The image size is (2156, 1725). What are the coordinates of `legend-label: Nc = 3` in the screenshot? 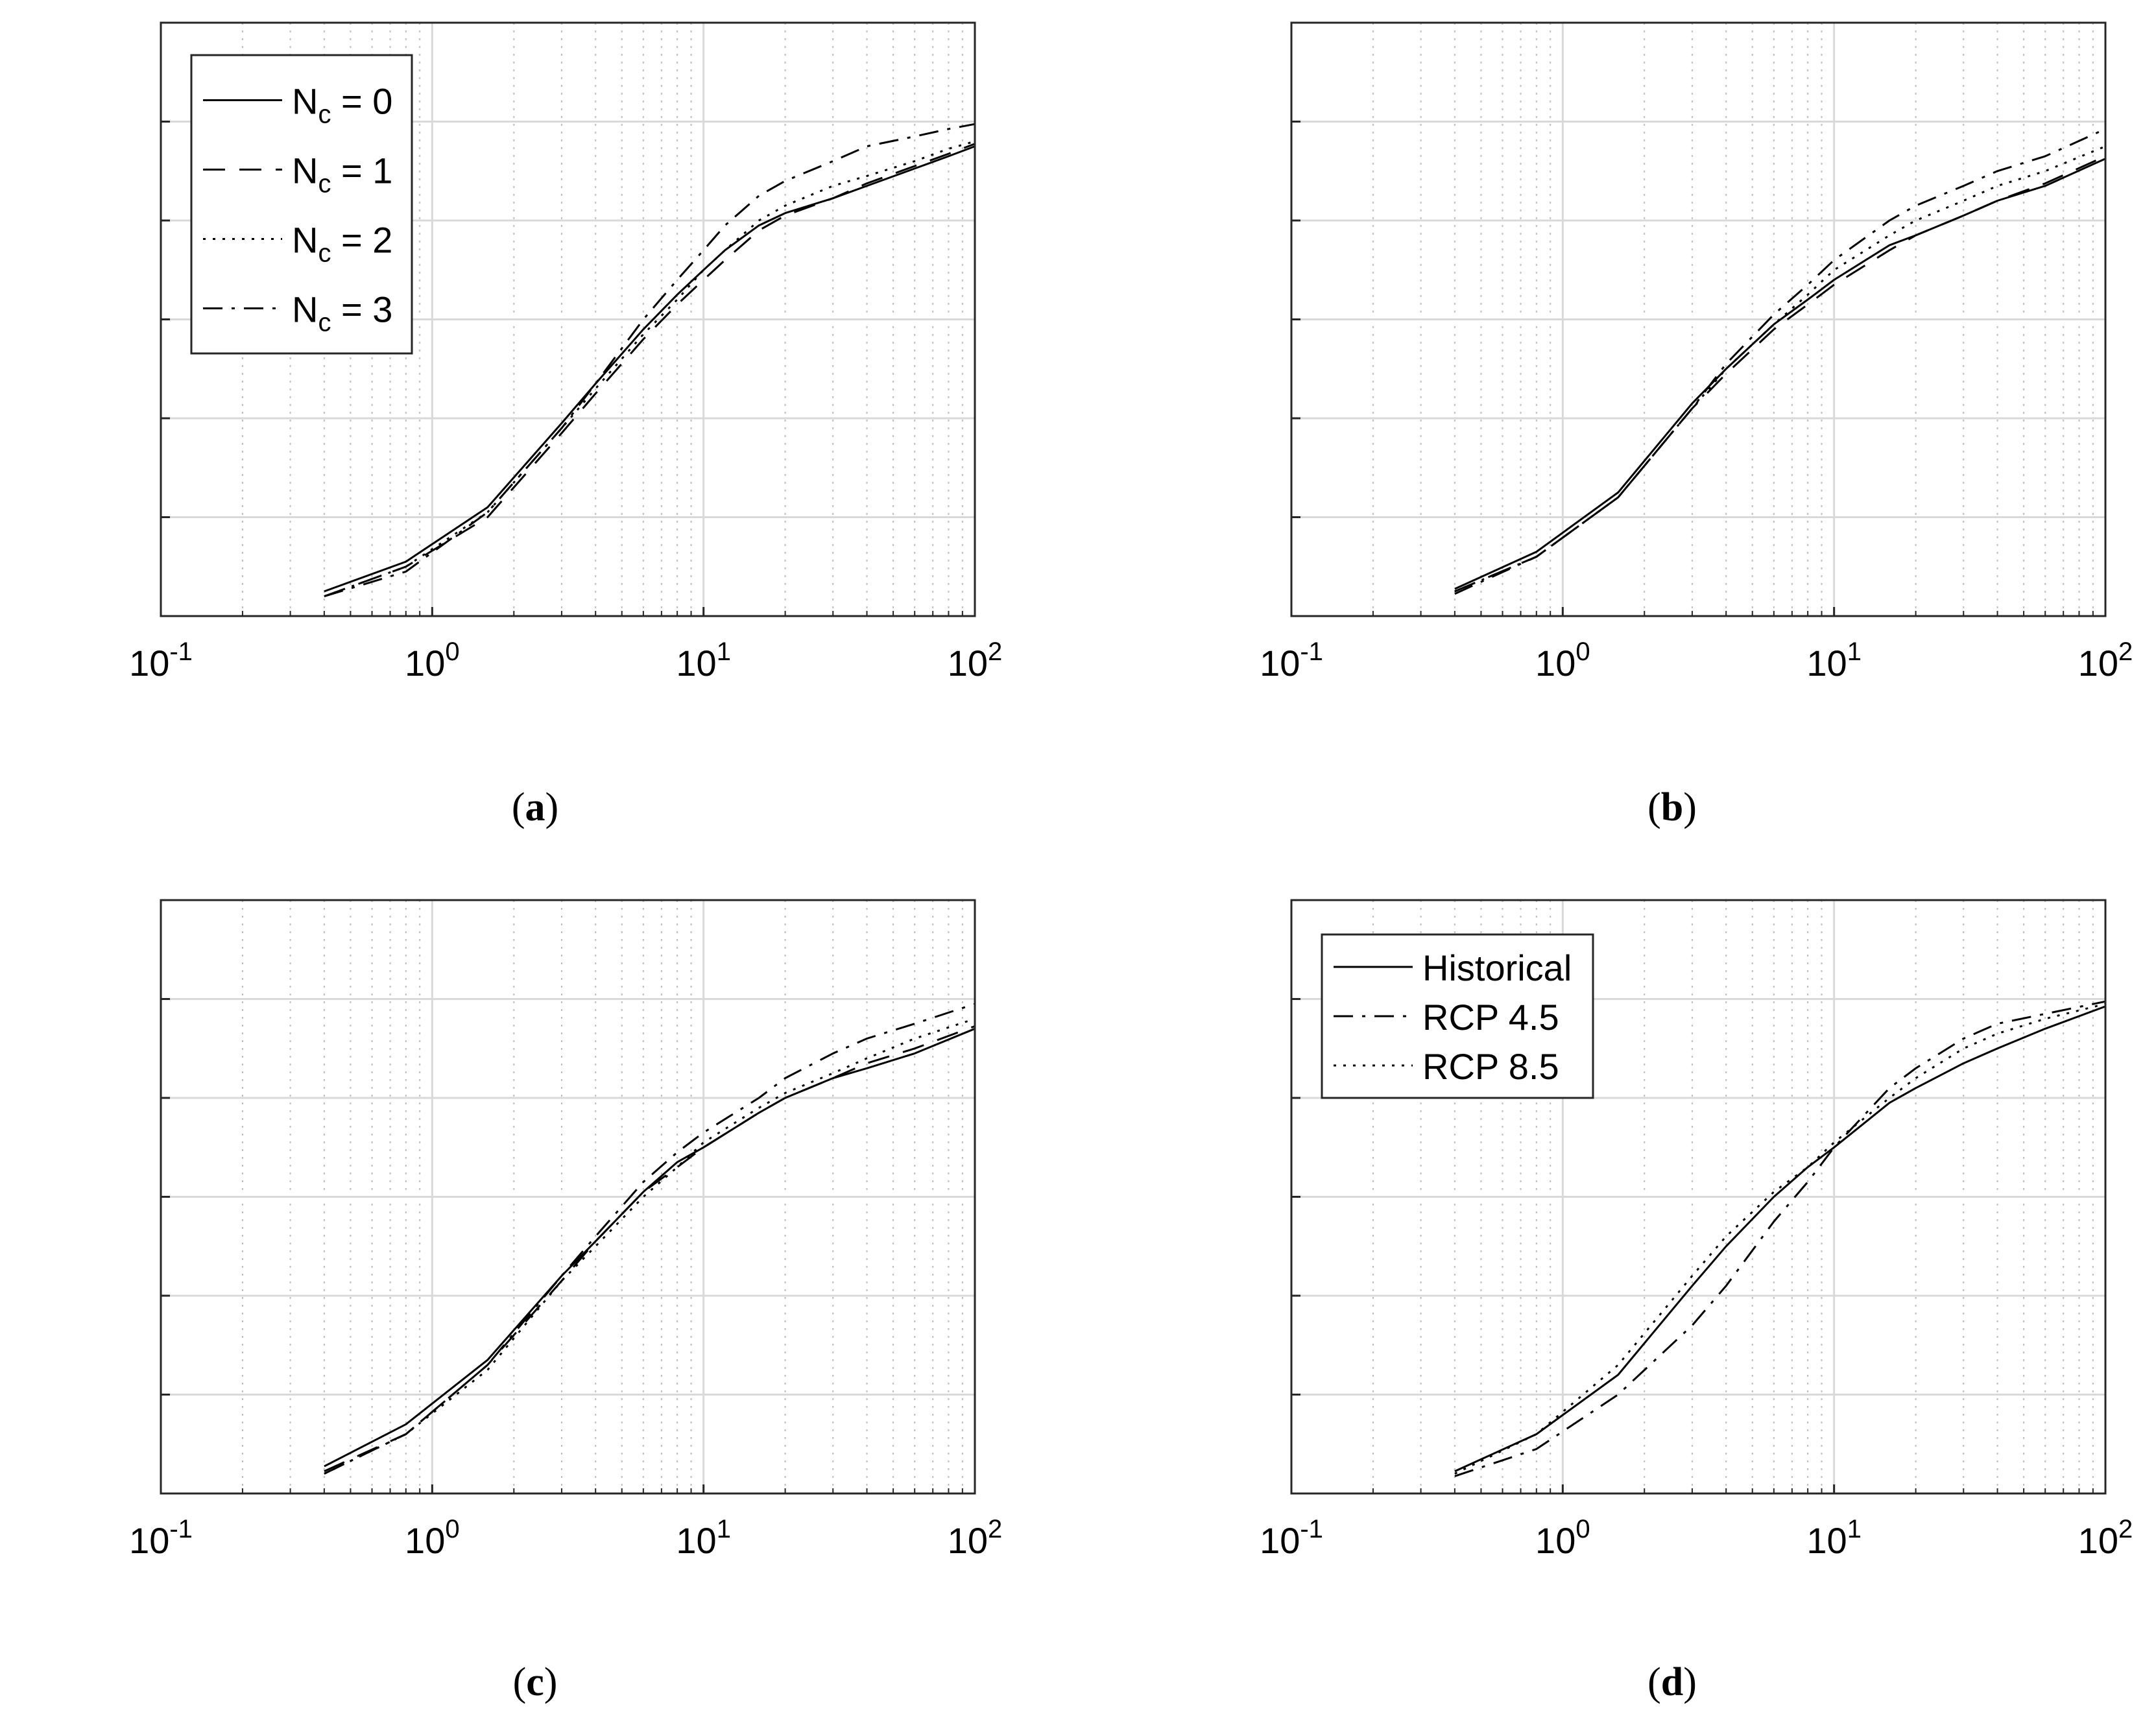 It's located at (342, 313).